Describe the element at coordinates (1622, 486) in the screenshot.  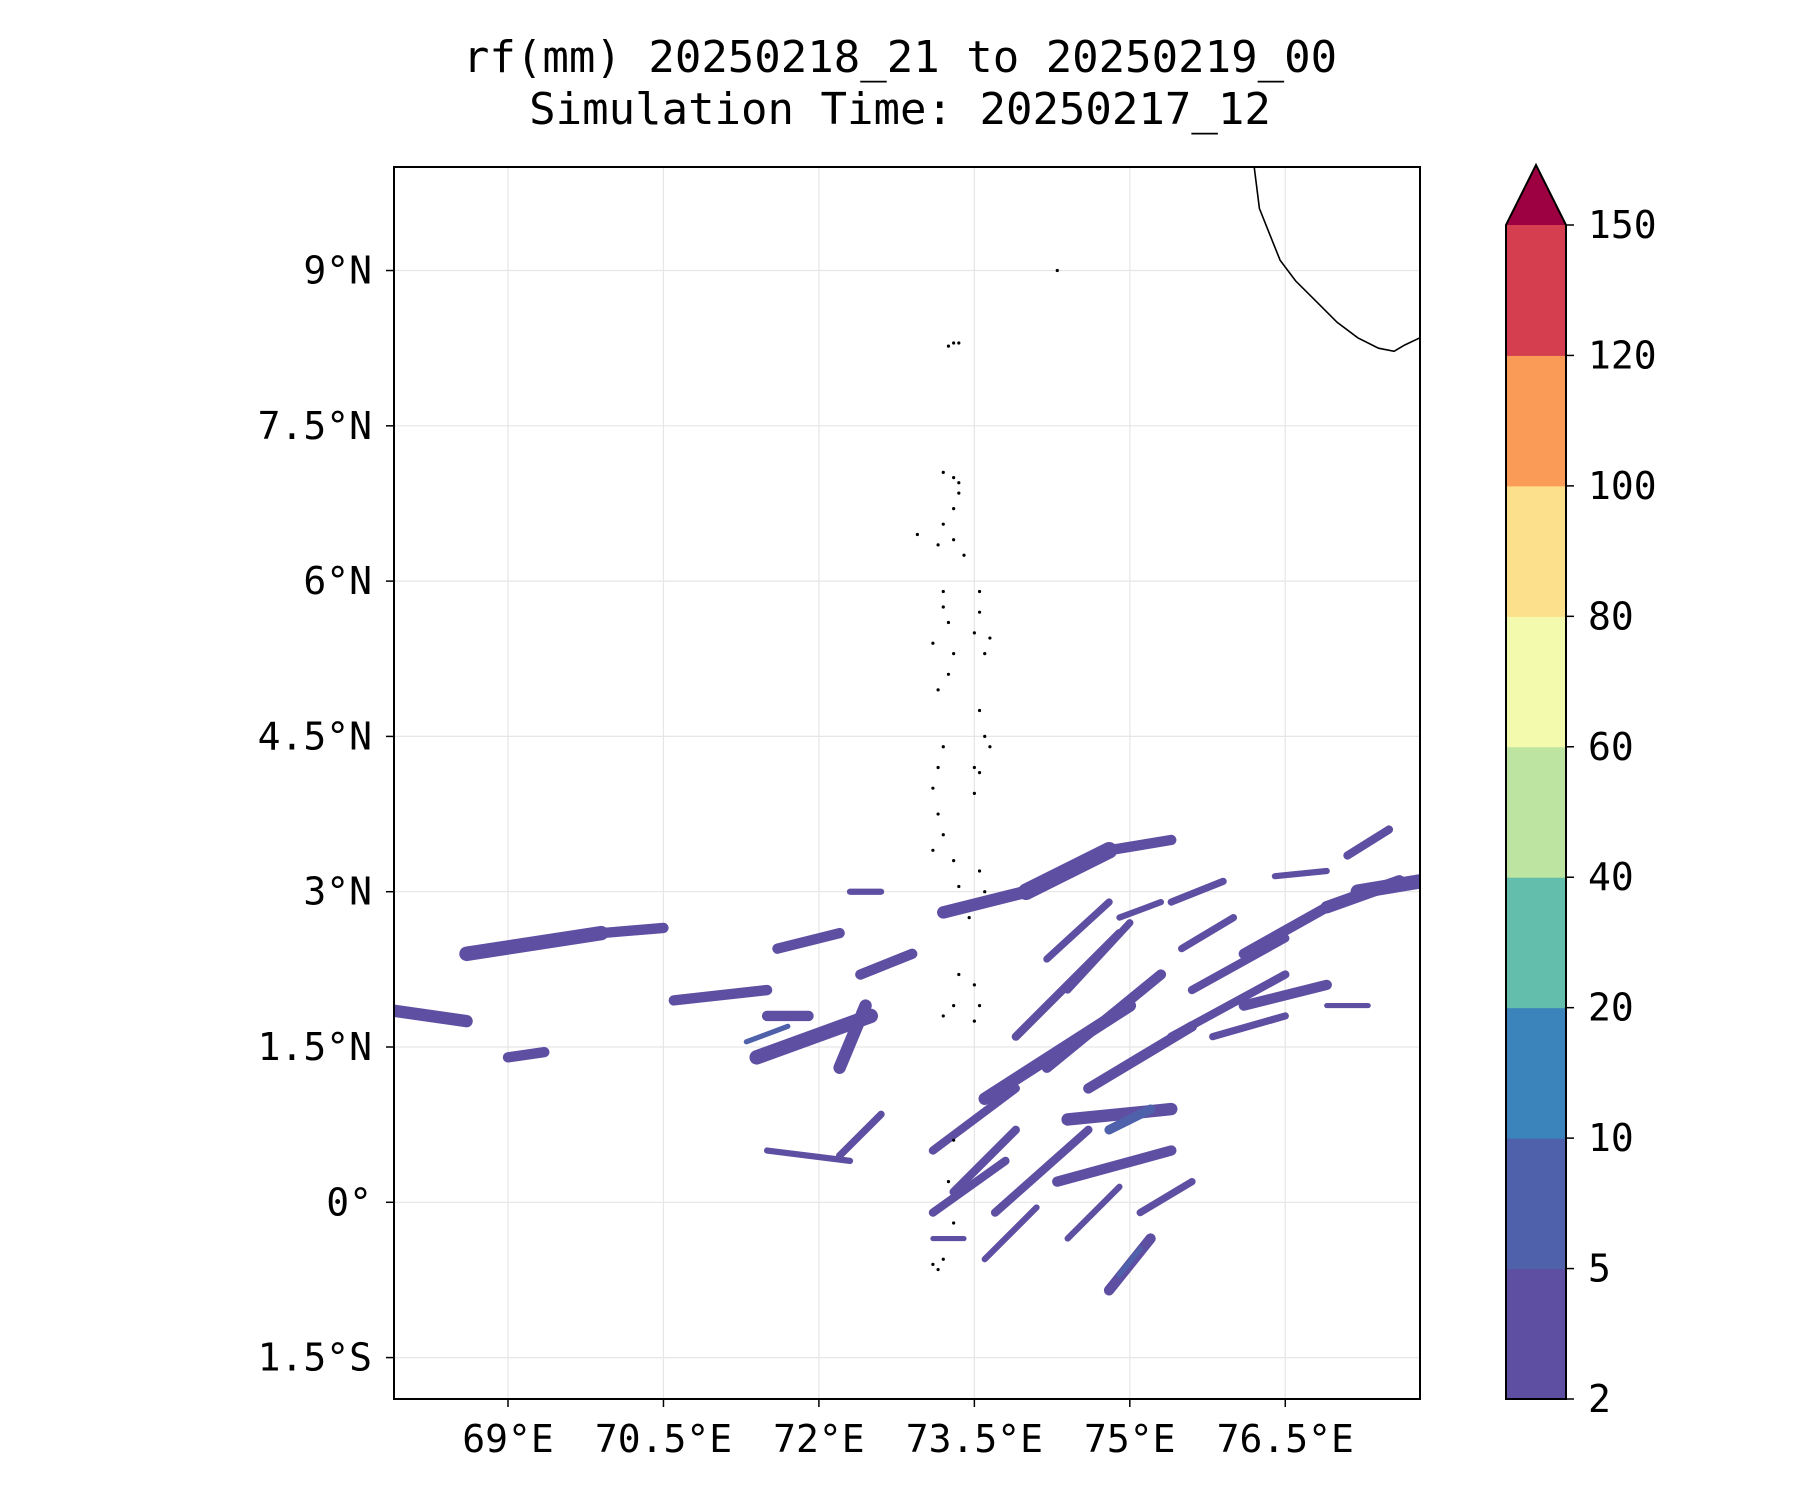
I see `colorbar-label-7: 100` at that location.